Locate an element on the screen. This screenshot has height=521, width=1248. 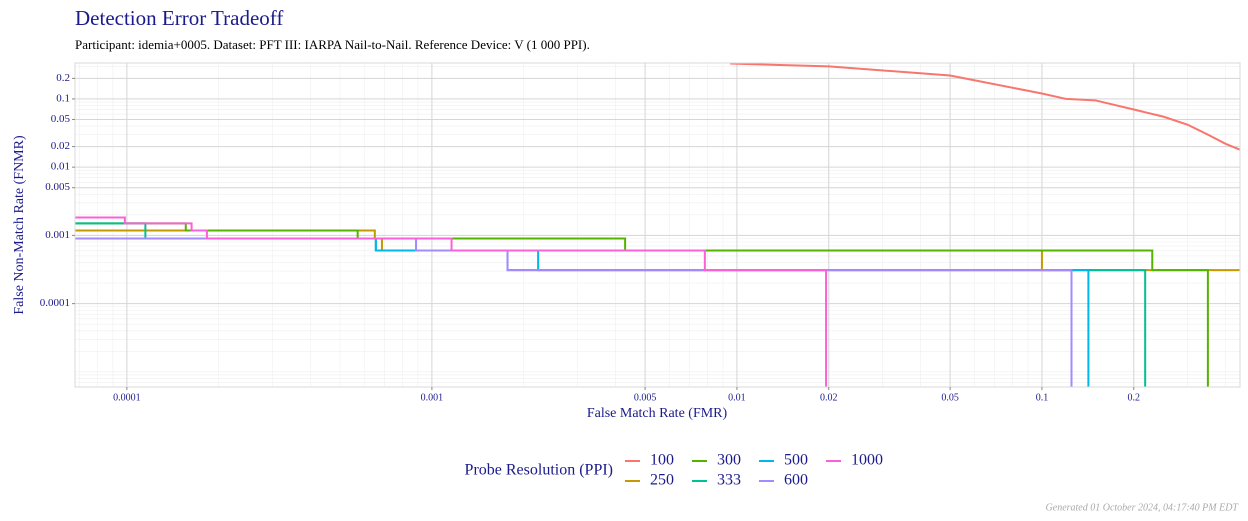
legend-label: 100 is located at coordinates (662, 460).